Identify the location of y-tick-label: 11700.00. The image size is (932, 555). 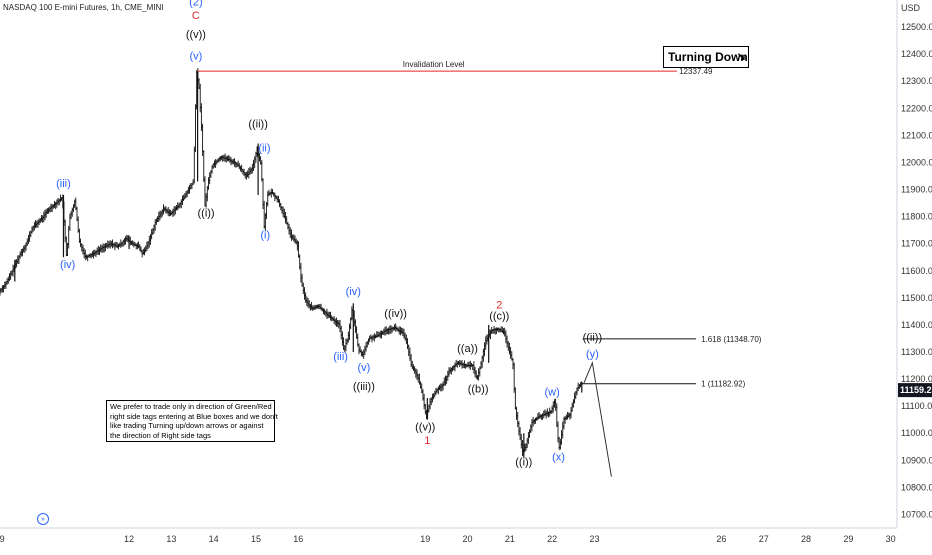
(916, 244).